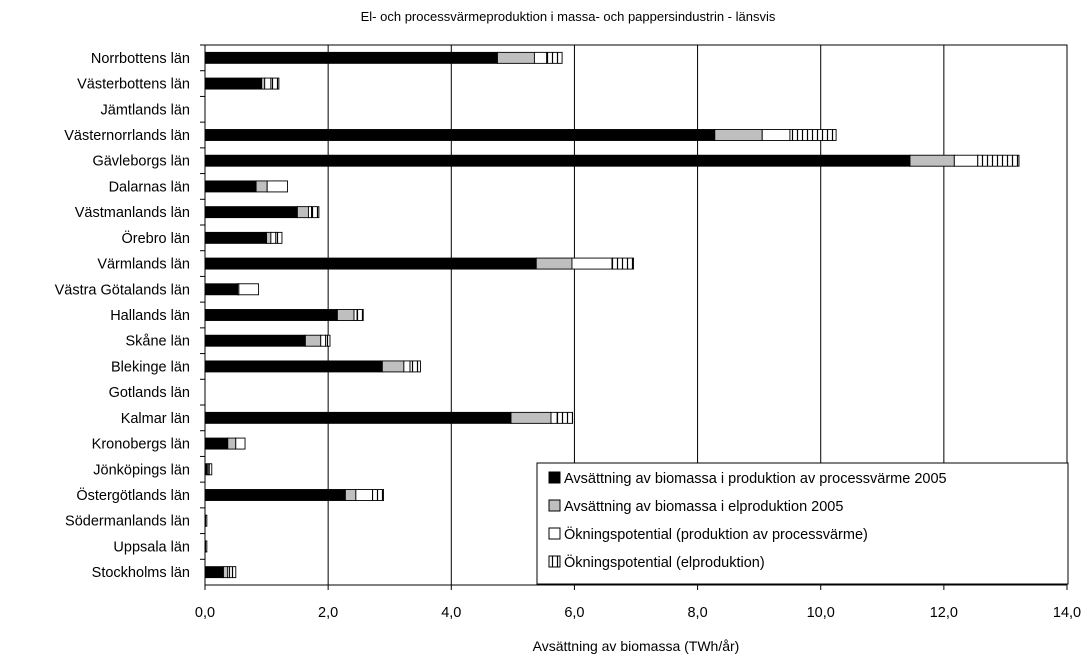  I want to click on legend-box, so click(802, 523).